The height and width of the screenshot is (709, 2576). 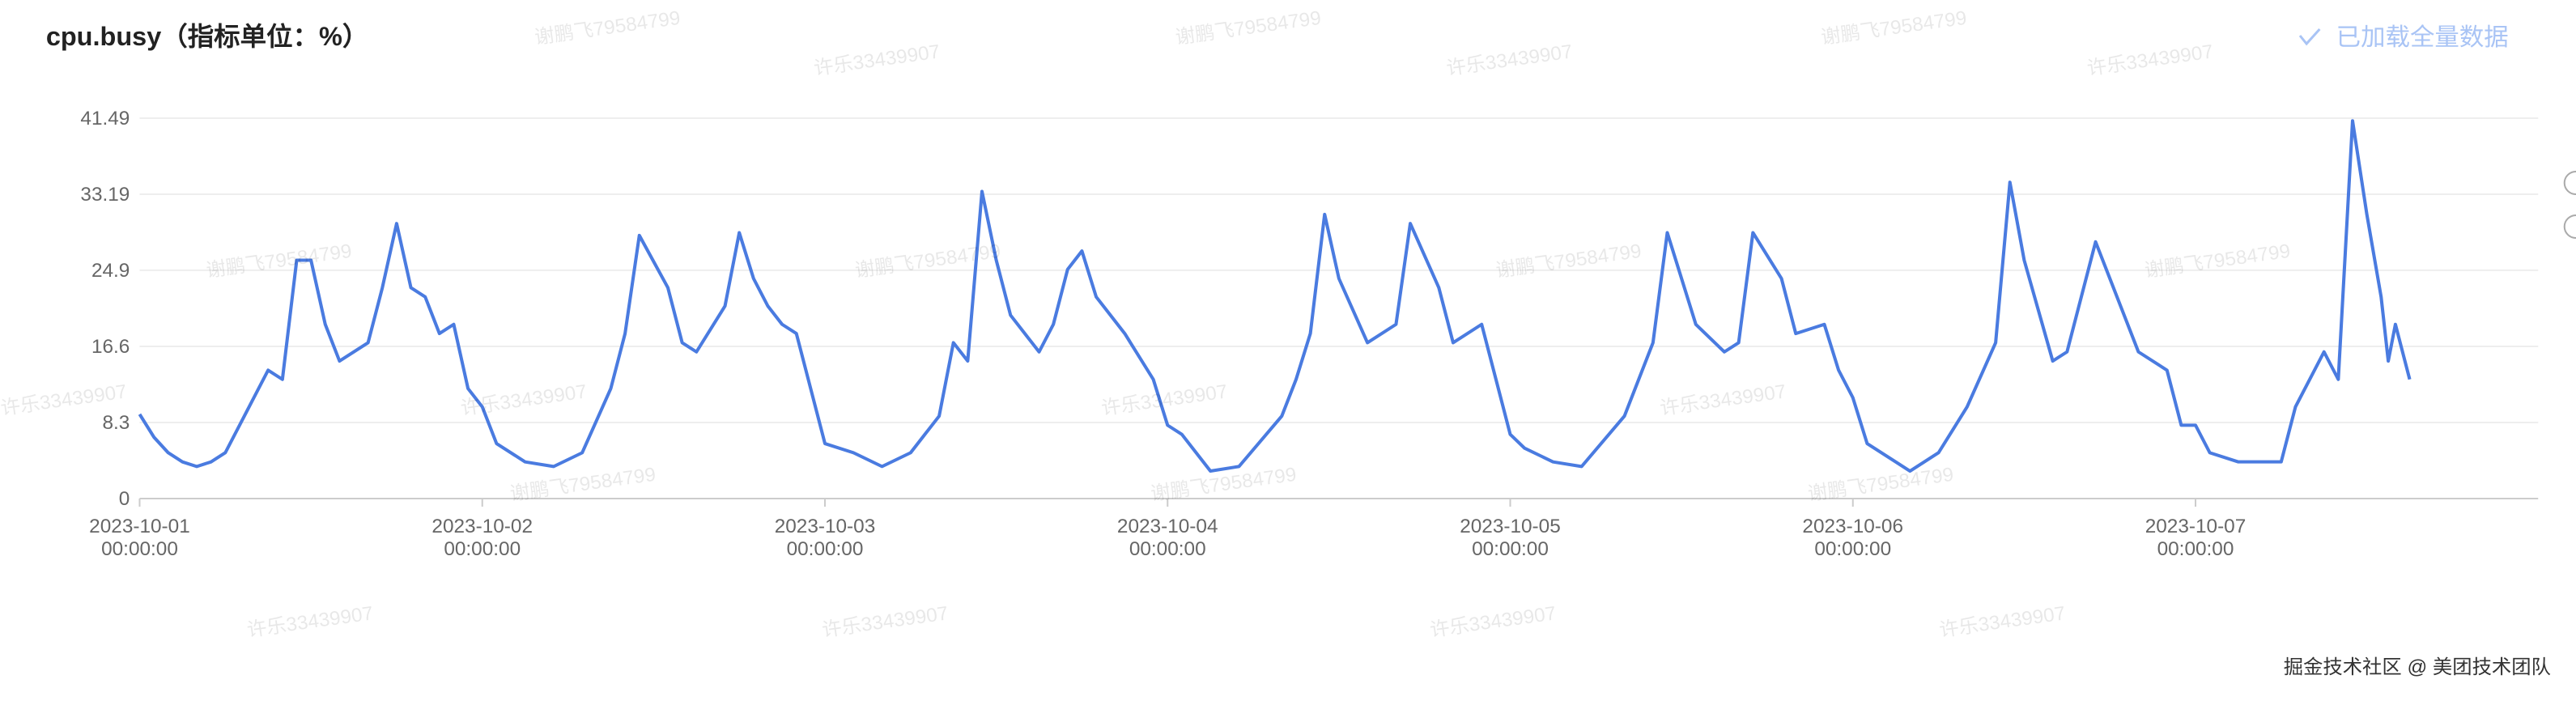 I want to click on zoom-in, so click(x=2570, y=183).